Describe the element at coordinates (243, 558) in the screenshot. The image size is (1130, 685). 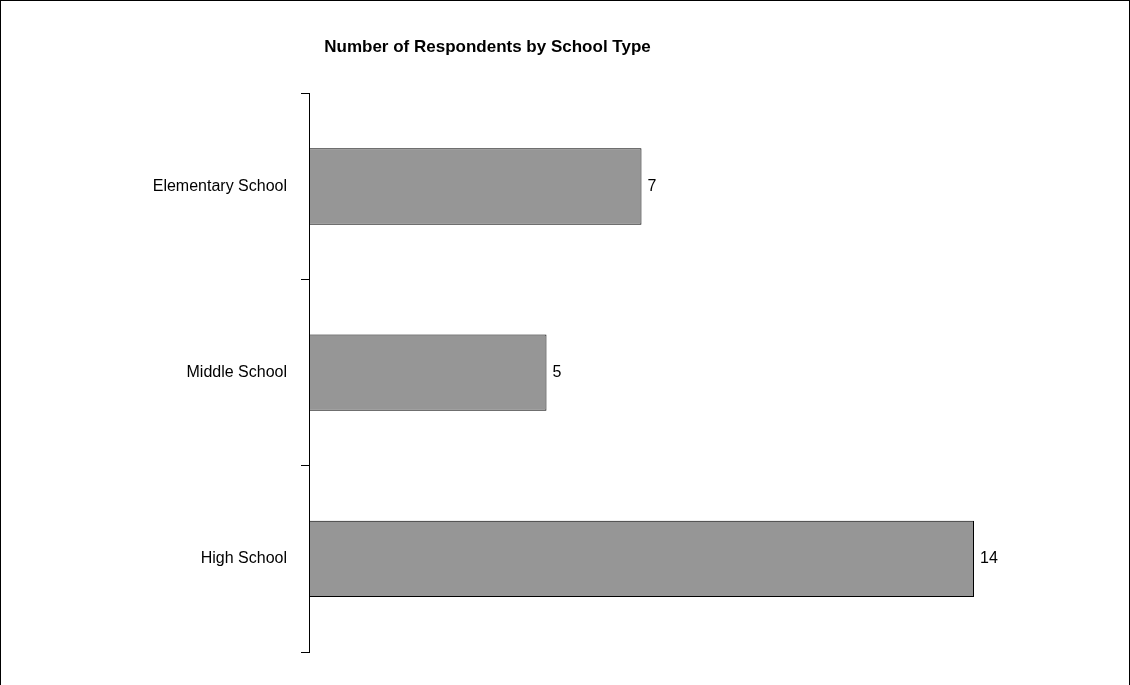
I see `y-tick-label: High School` at that location.